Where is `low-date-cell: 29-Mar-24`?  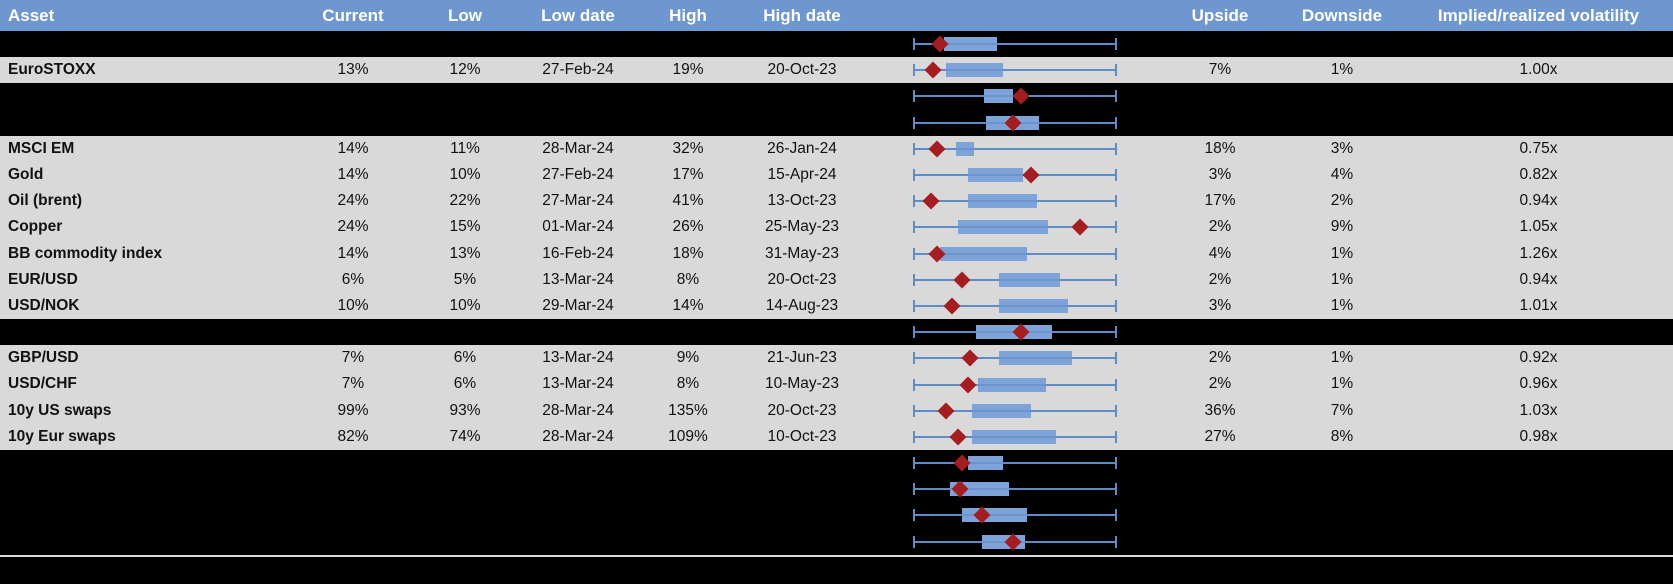 low-date-cell: 29-Mar-24 is located at coordinates (578, 305).